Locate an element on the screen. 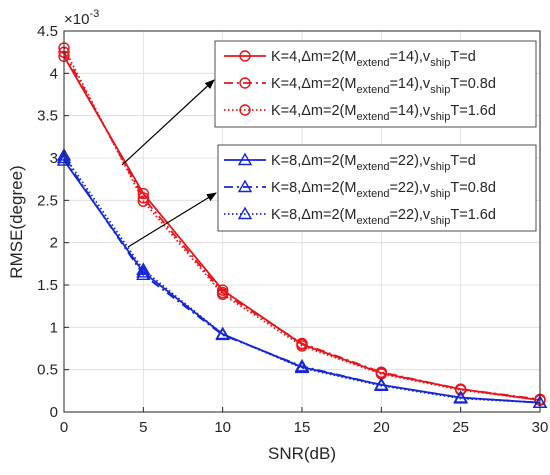 Image resolution: width=550 pixels, height=475 pixels. y-tick-label: 4 is located at coordinates (54, 73).